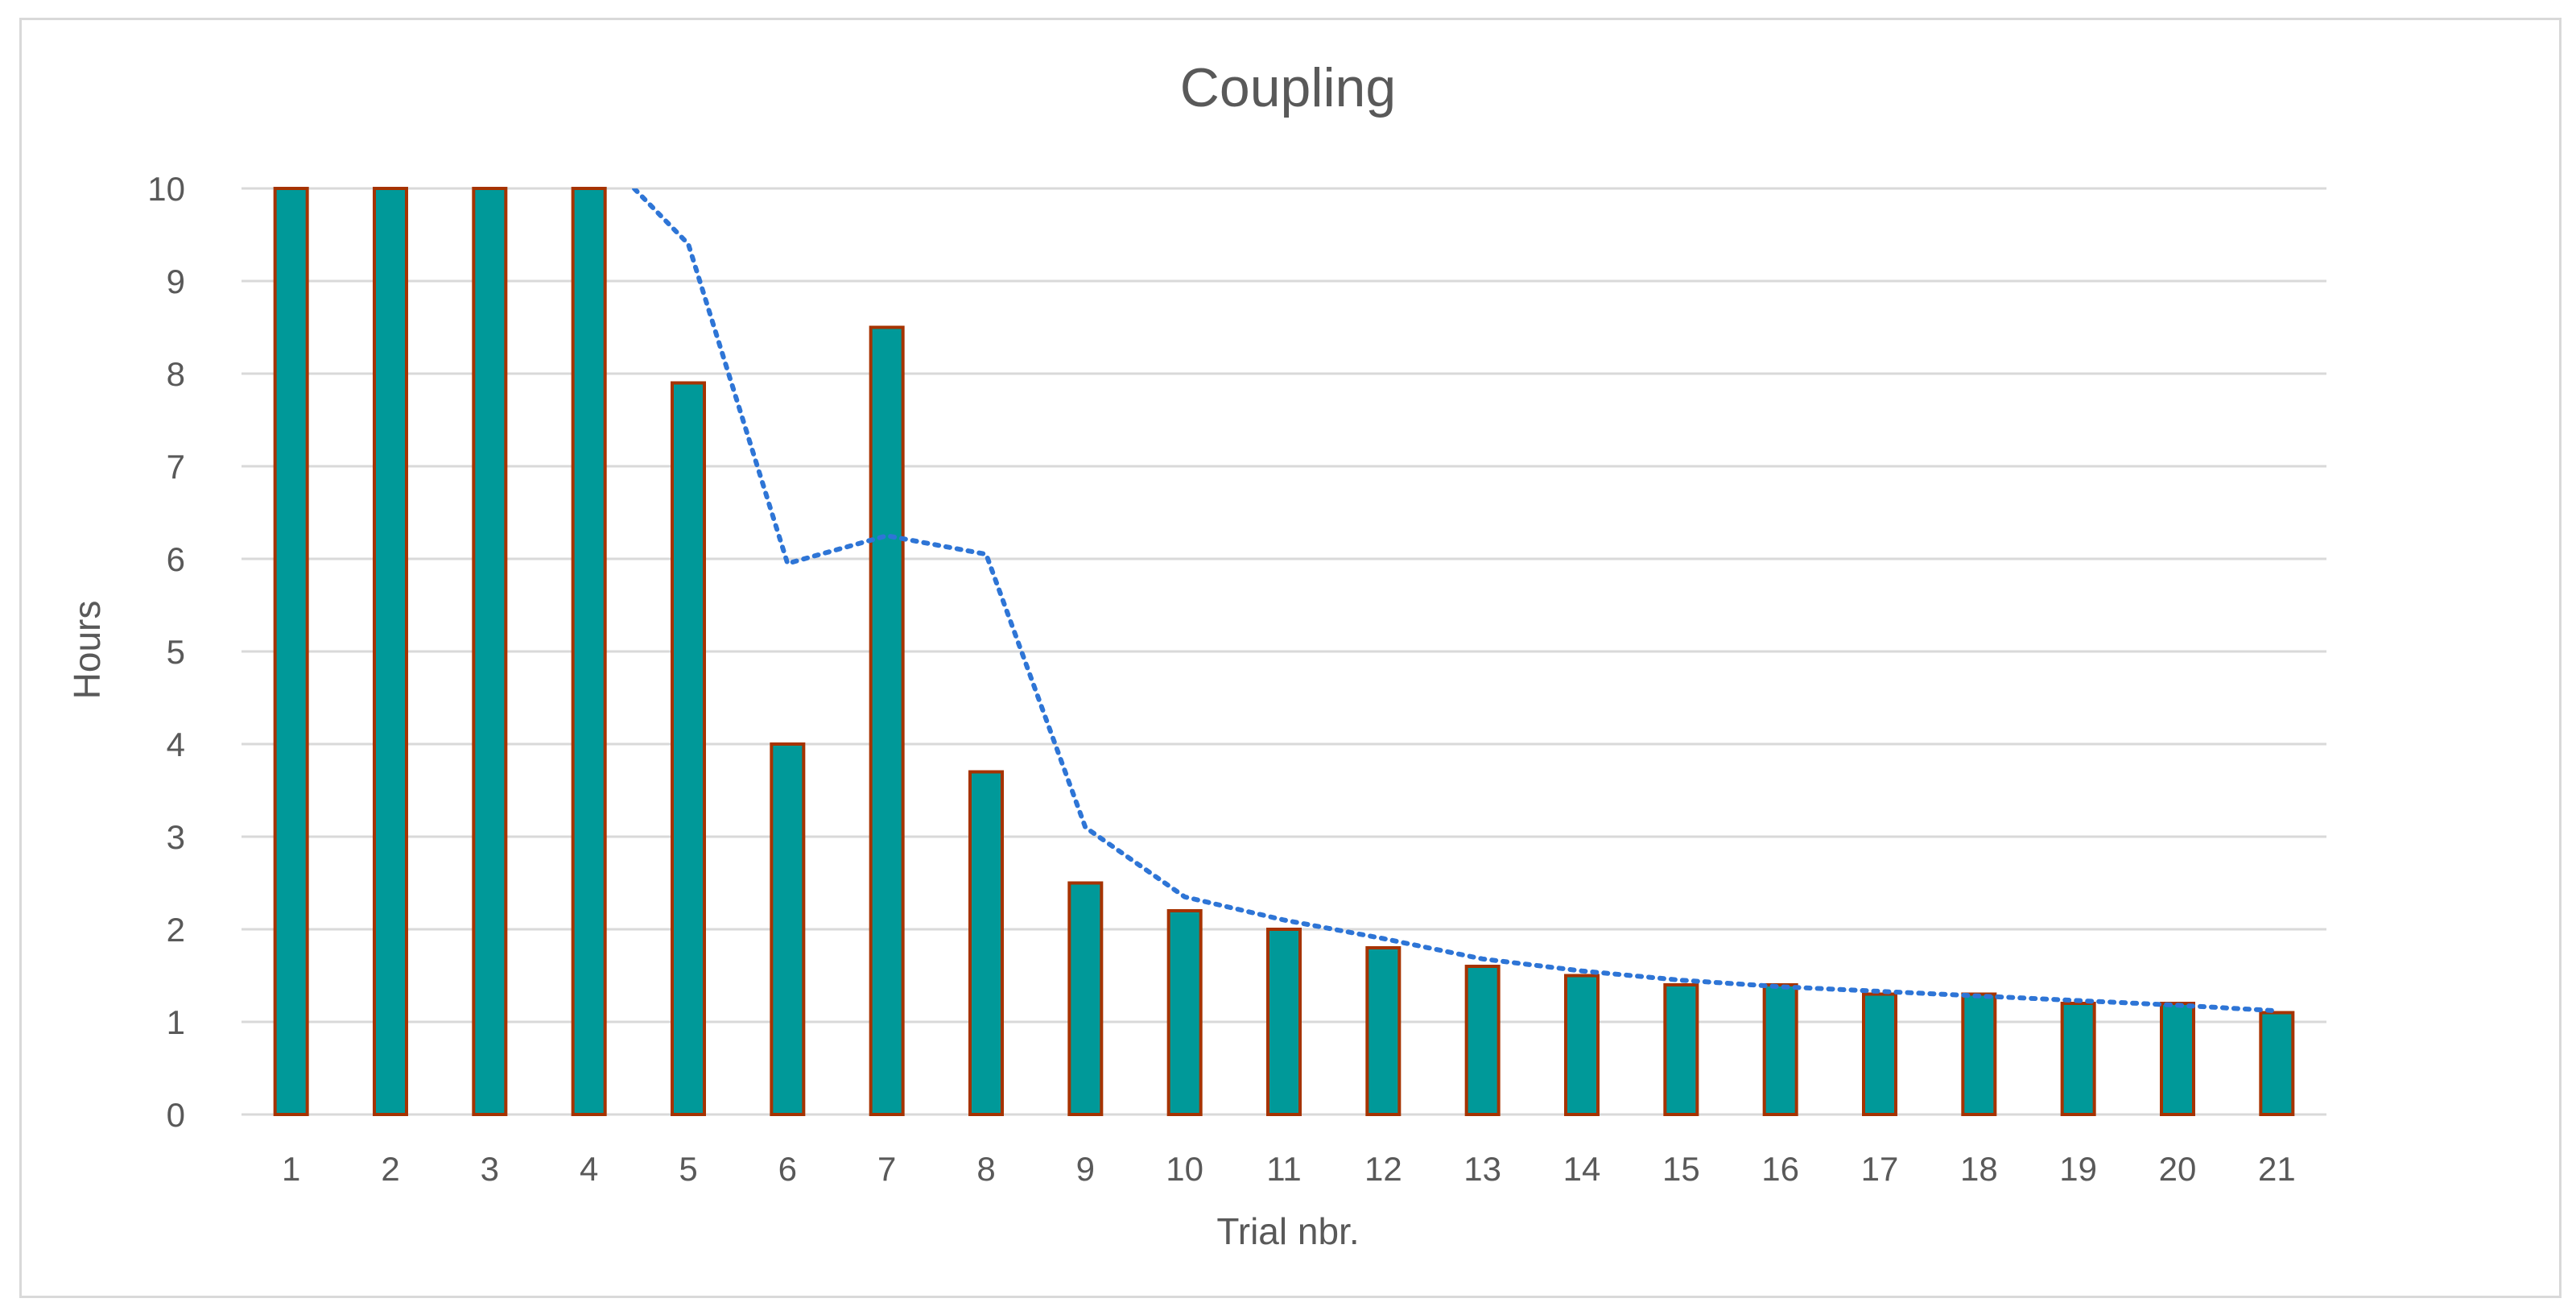  What do you see at coordinates (1880, 1169) in the screenshot?
I see `x-tick-label: 17` at bounding box center [1880, 1169].